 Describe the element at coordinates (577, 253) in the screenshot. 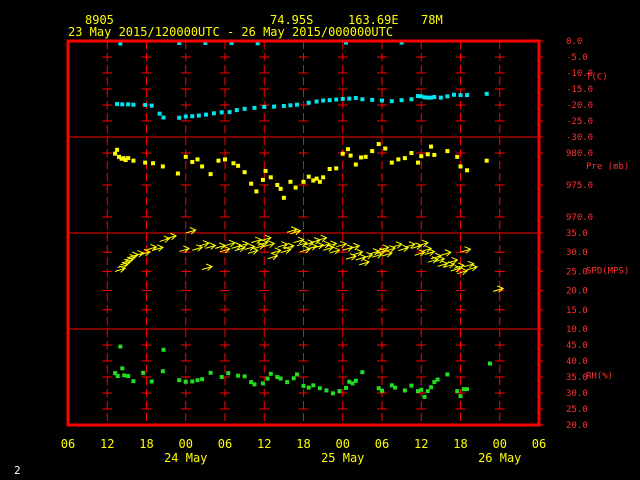

I see `y-tick-label: 30.0` at that location.